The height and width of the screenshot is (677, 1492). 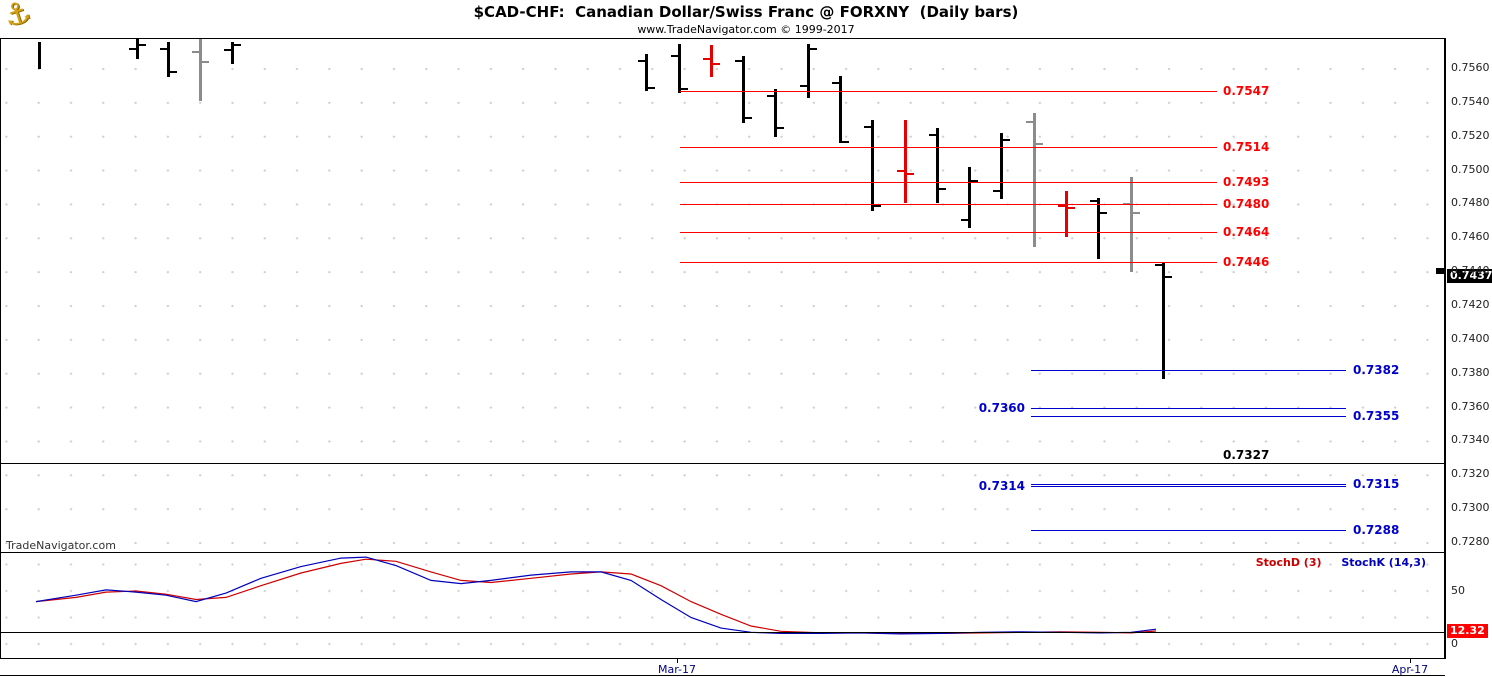 What do you see at coordinates (1246, 231) in the screenshot?
I see `resistance-price-label: 0.7464` at bounding box center [1246, 231].